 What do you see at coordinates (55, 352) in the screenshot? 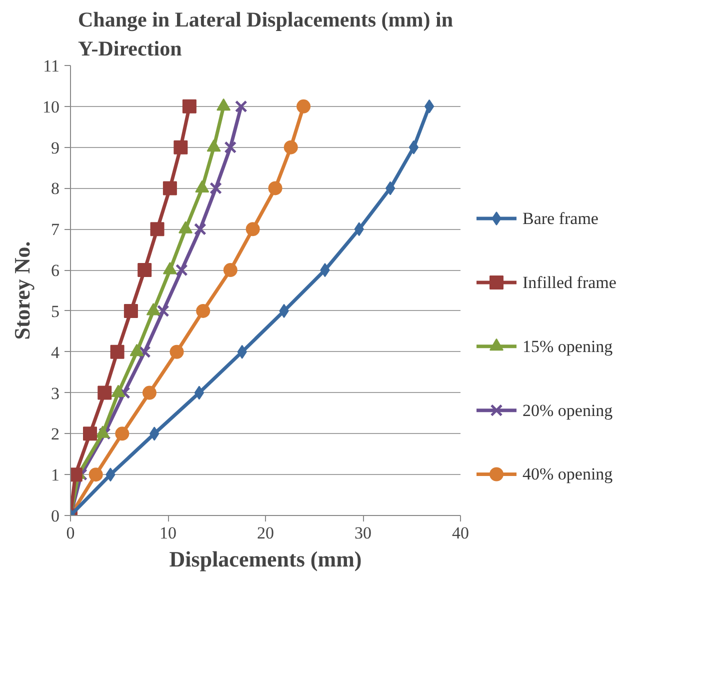
I see `y-tick-label: 4` at bounding box center [55, 352].